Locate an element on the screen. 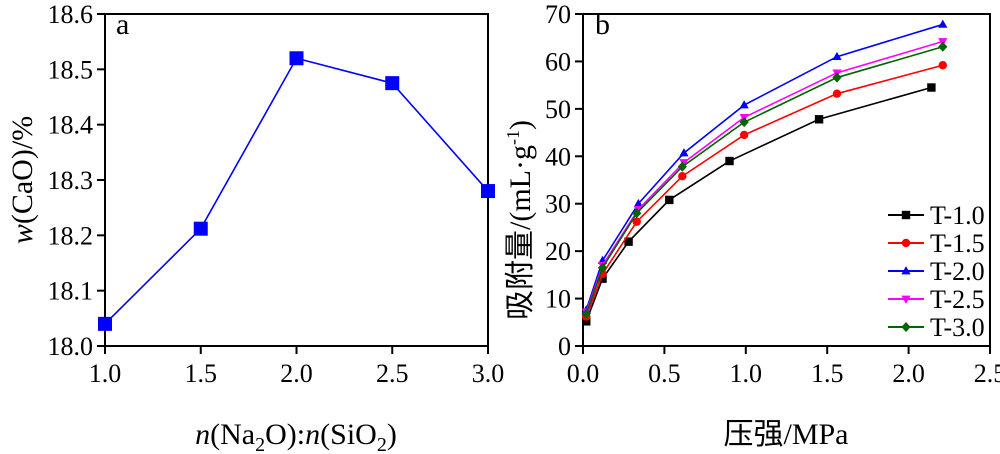 The image size is (1000, 454). y-tick-label: 18.0 is located at coordinates (71, 346).